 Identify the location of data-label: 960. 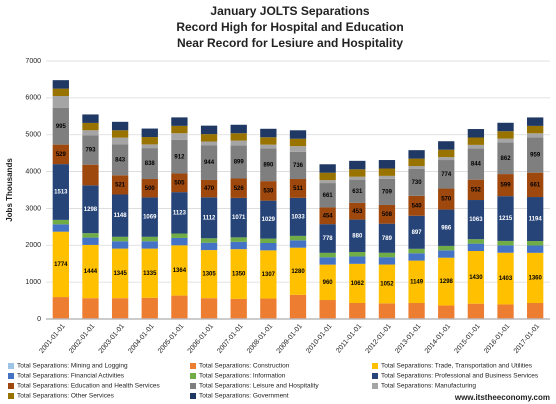
(328, 283).